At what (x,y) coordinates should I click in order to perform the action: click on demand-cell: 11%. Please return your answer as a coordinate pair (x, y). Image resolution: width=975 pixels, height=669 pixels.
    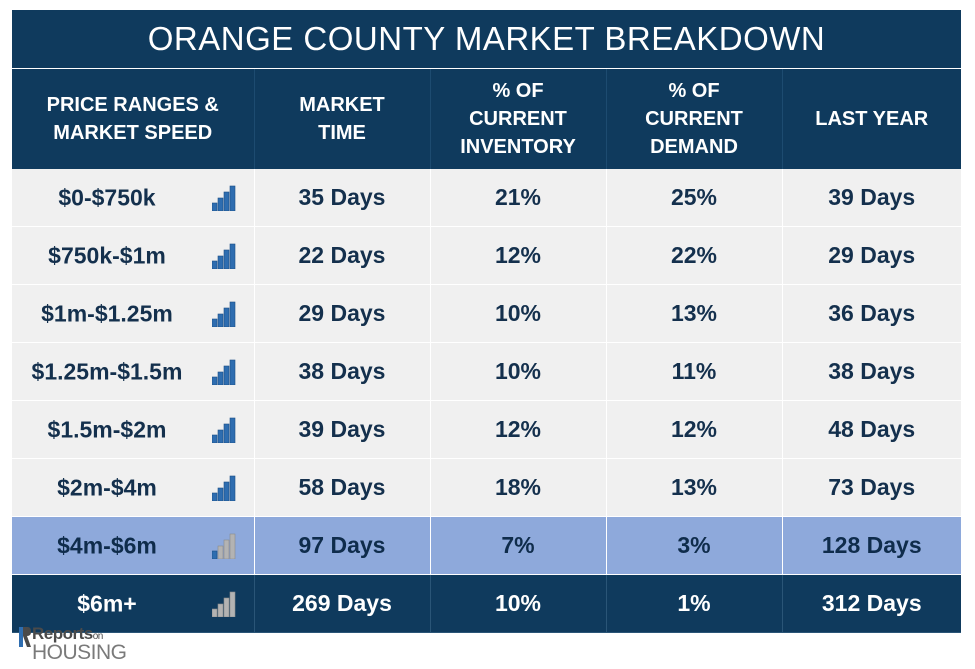
    Looking at the image, I should click on (694, 371).